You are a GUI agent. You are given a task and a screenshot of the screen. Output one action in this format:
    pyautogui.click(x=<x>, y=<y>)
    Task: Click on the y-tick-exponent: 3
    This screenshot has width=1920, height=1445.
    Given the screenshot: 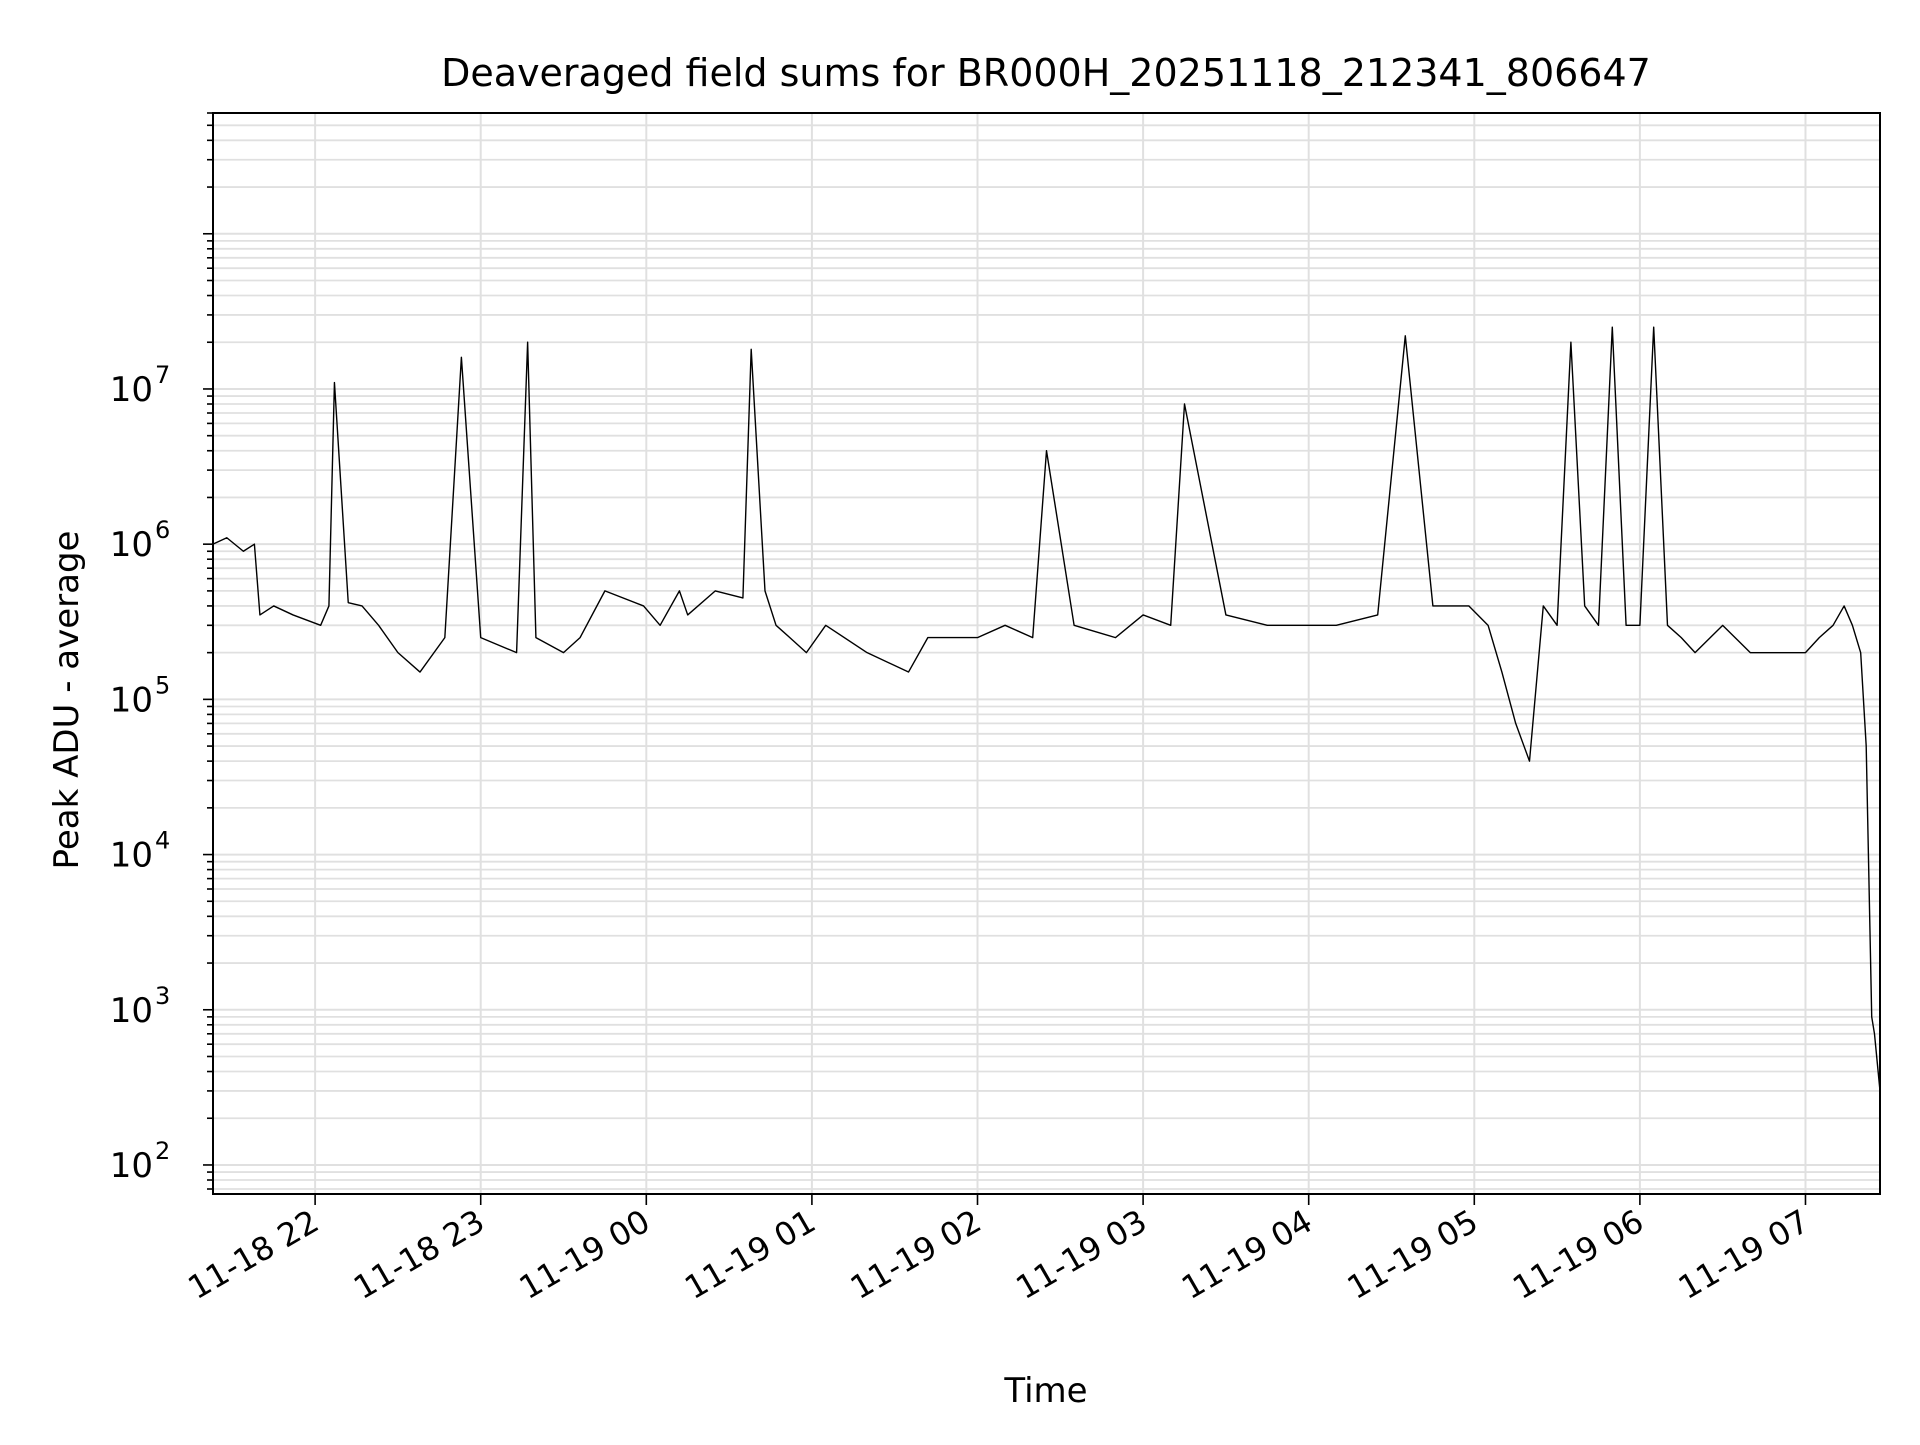 What is the action you would take?
    pyautogui.click(x=162, y=996)
    